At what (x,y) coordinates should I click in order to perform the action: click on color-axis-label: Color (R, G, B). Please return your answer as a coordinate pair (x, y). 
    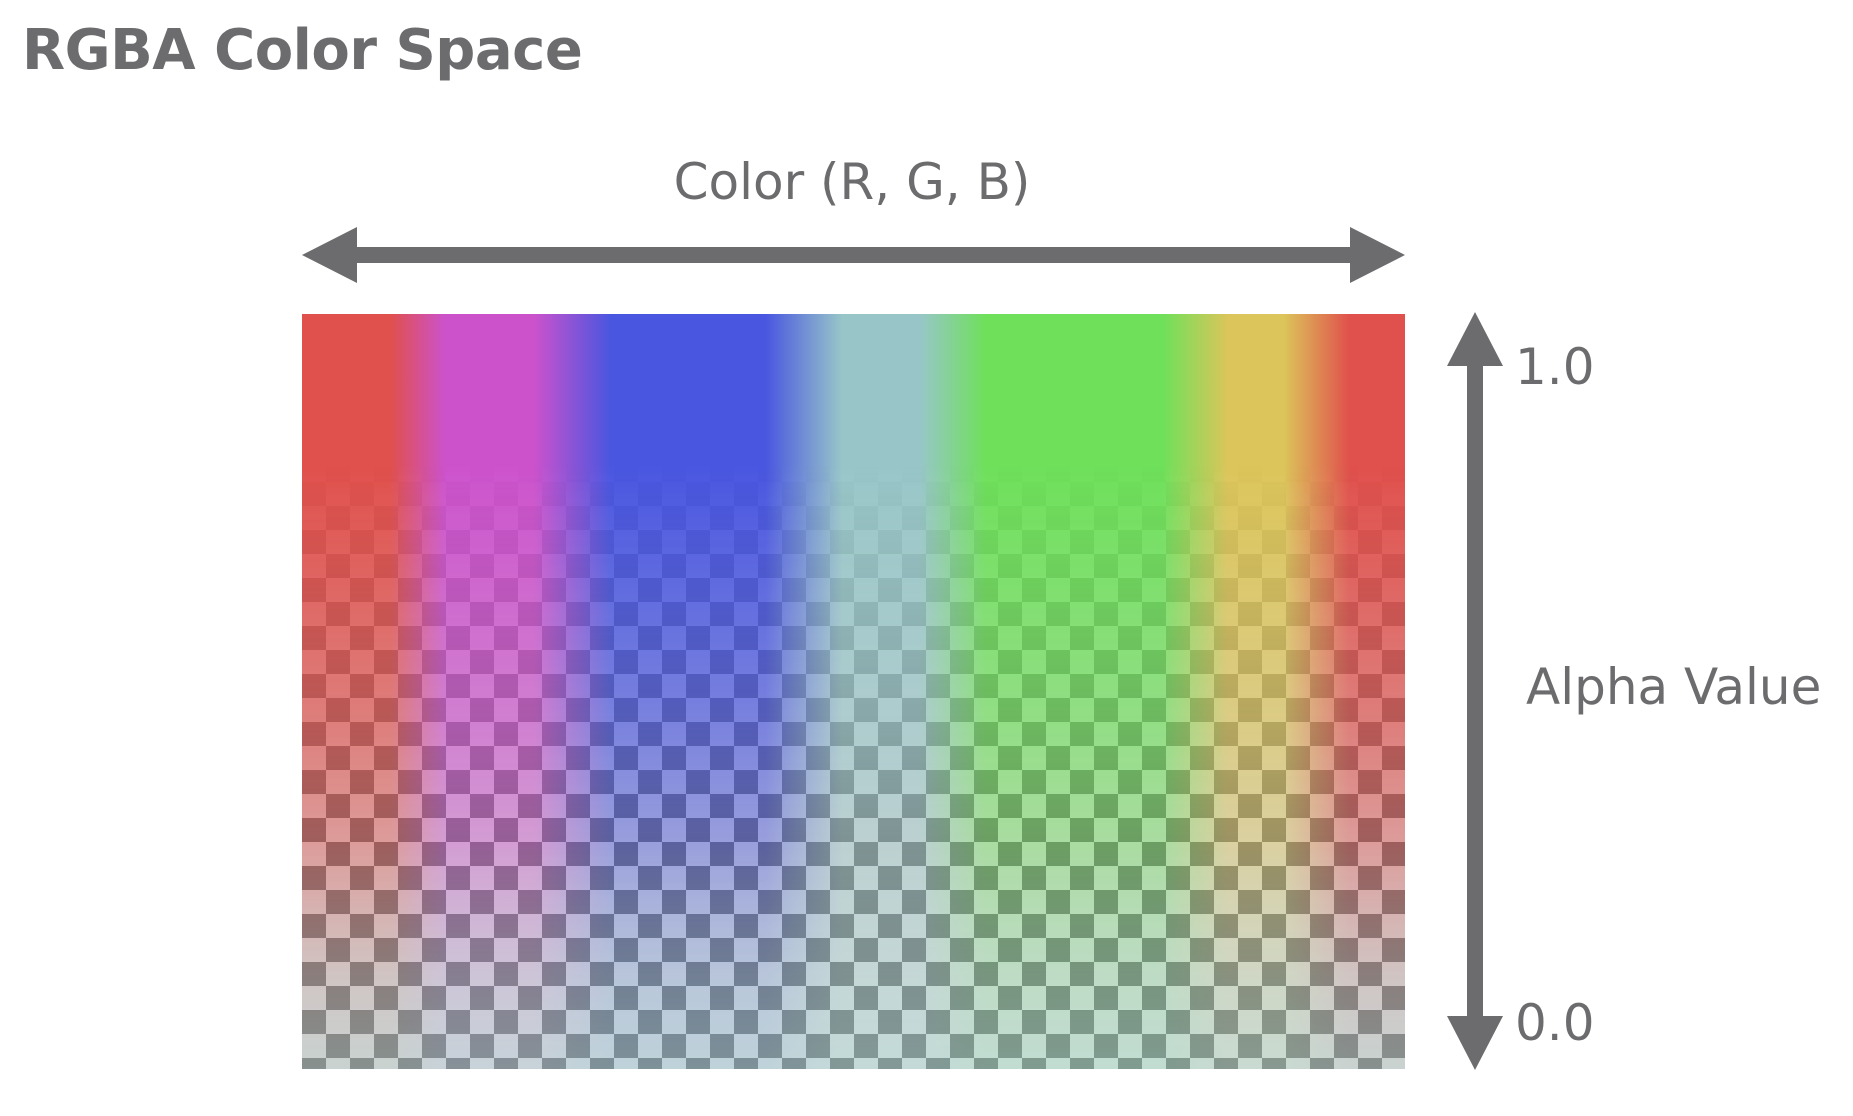
    Looking at the image, I should click on (852, 182).